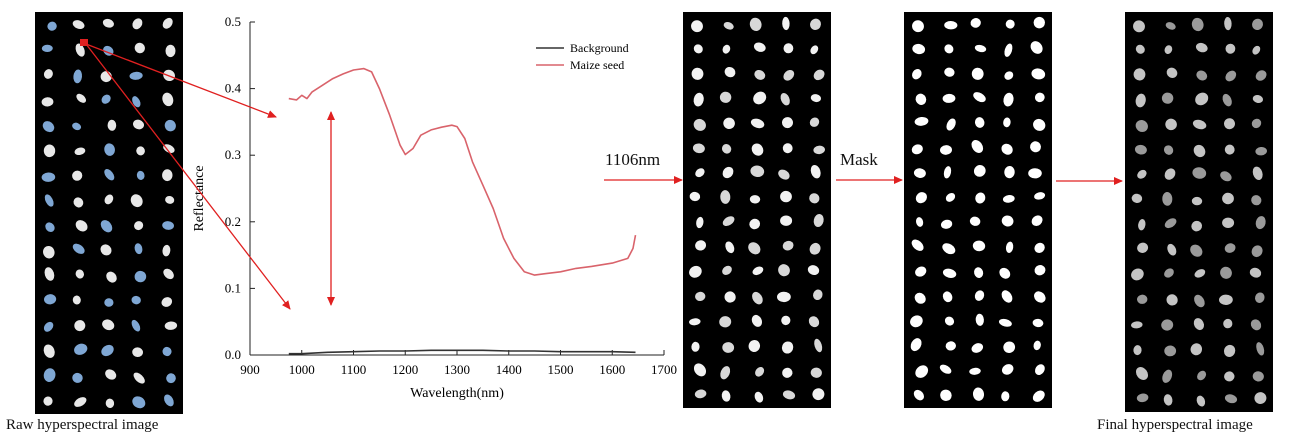 This screenshot has width=1306, height=438. What do you see at coordinates (859, 159) in the screenshot?
I see `mask-label: Mask` at bounding box center [859, 159].